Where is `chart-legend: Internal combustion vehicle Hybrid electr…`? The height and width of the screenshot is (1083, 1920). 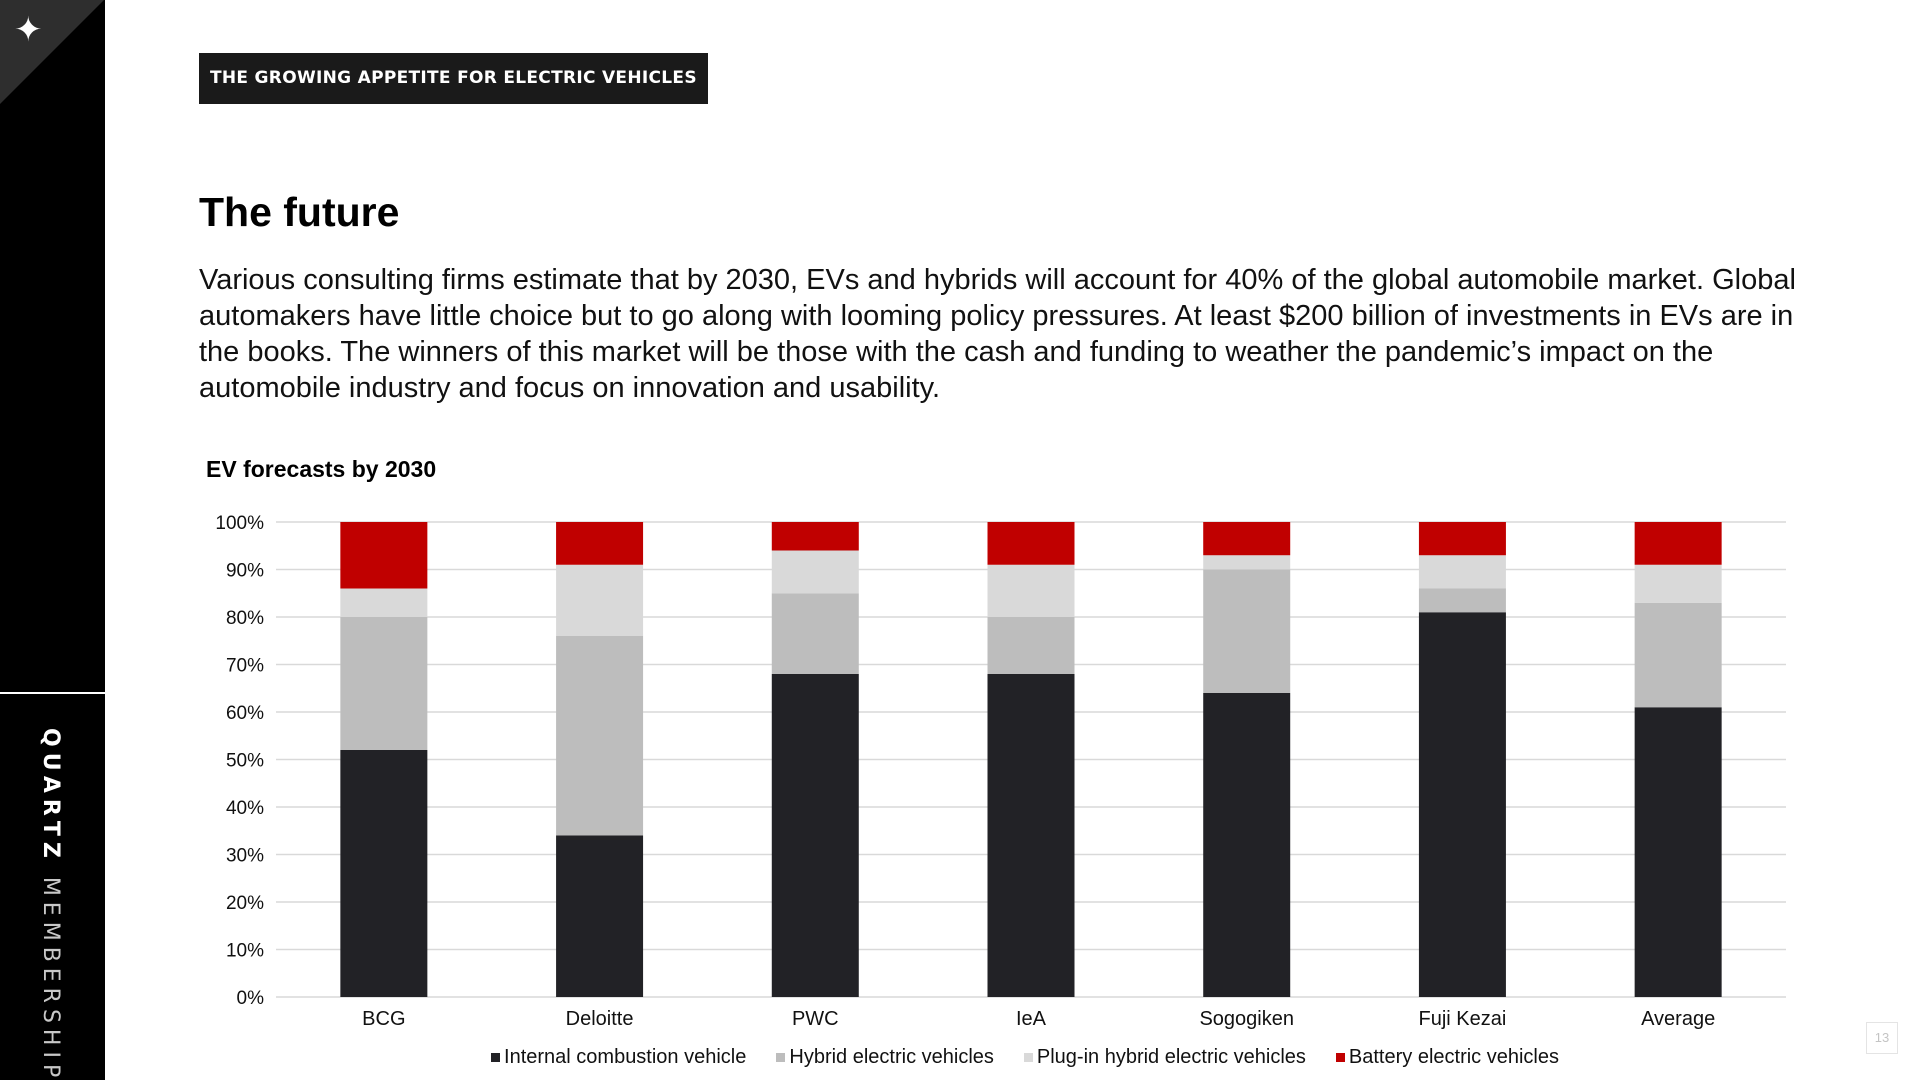
chart-legend: Internal combustion vehicle Hybrid electr… is located at coordinates (960, 1057).